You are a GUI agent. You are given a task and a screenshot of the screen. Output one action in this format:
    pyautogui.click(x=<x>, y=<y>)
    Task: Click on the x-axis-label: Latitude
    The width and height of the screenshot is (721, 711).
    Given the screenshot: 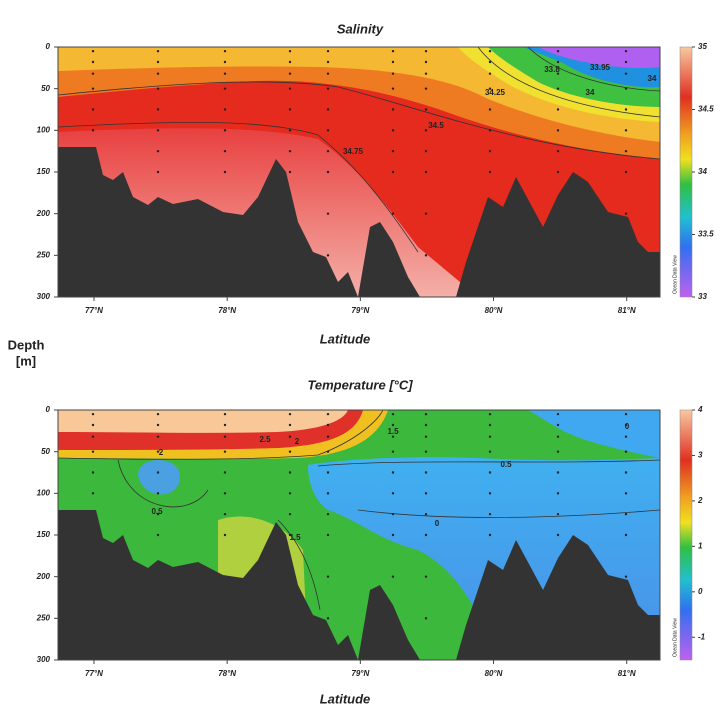 What is the action you would take?
    pyautogui.click(x=345, y=338)
    